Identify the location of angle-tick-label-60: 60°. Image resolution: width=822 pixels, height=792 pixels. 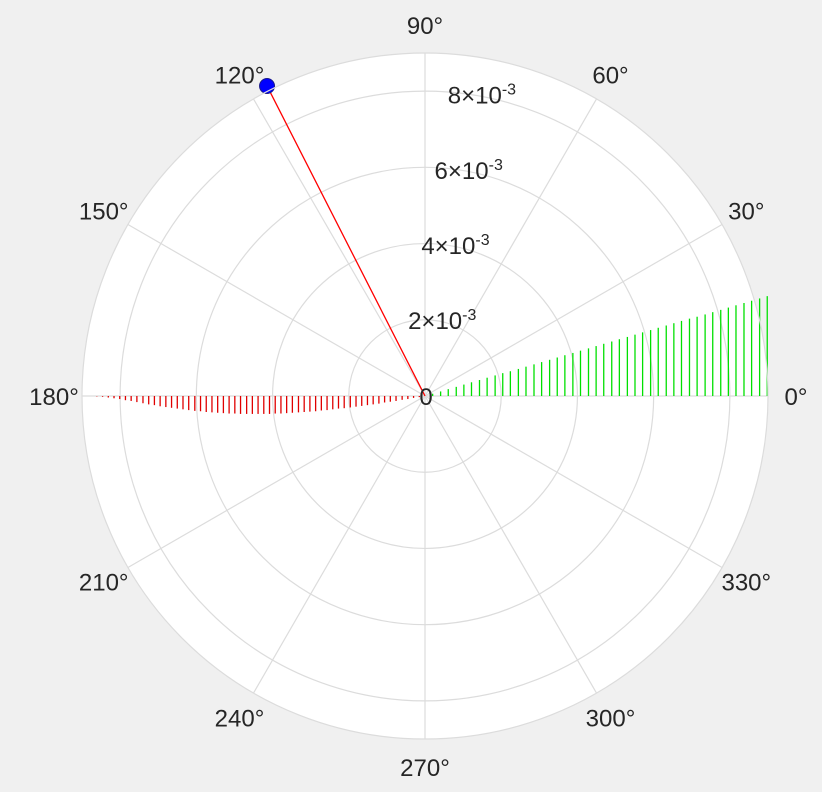
(610, 76).